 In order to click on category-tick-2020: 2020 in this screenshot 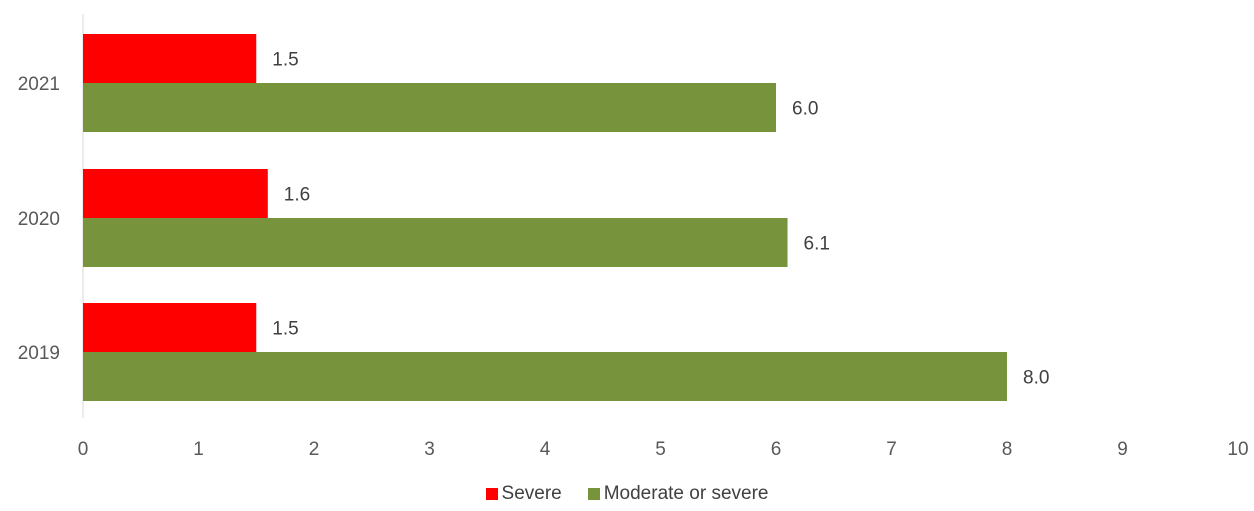, I will do `click(39, 219)`.